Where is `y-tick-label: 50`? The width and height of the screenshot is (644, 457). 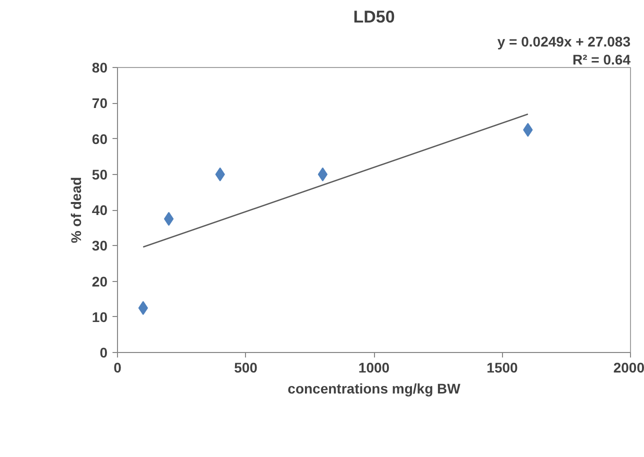 y-tick-label: 50 is located at coordinates (100, 174).